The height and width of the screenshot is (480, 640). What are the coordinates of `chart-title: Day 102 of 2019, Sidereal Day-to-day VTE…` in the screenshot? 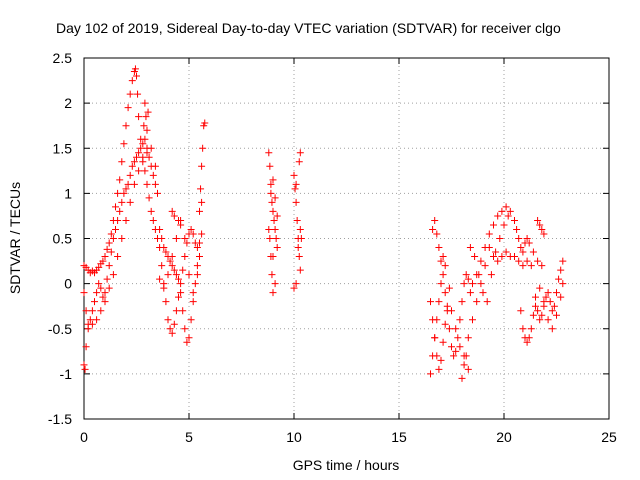 It's located at (308, 28).